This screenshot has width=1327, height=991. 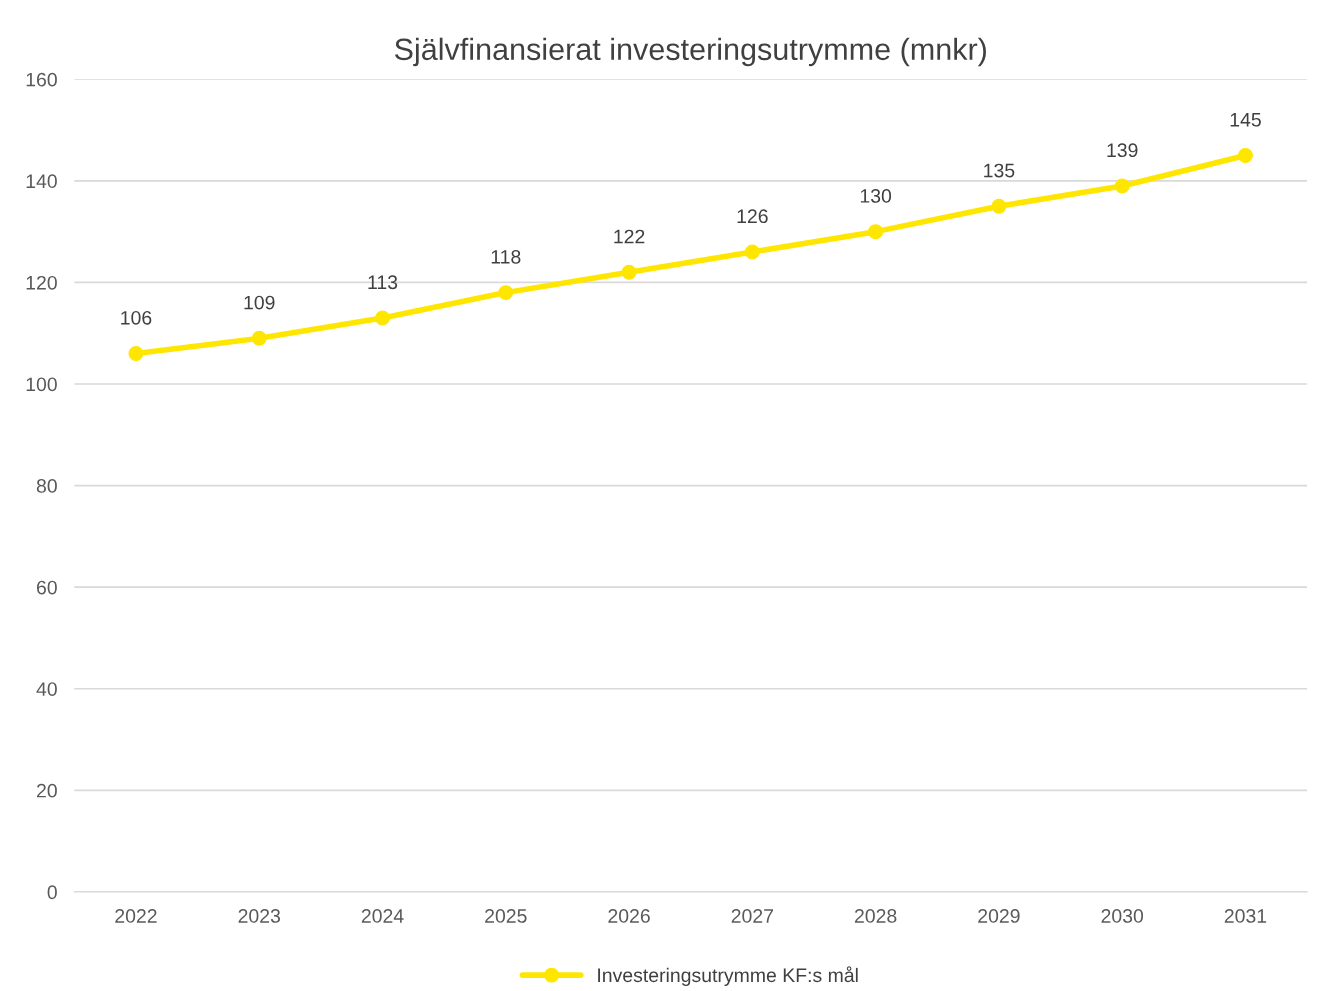 What do you see at coordinates (506, 916) in the screenshot?
I see `x-tick-label: 2025` at bounding box center [506, 916].